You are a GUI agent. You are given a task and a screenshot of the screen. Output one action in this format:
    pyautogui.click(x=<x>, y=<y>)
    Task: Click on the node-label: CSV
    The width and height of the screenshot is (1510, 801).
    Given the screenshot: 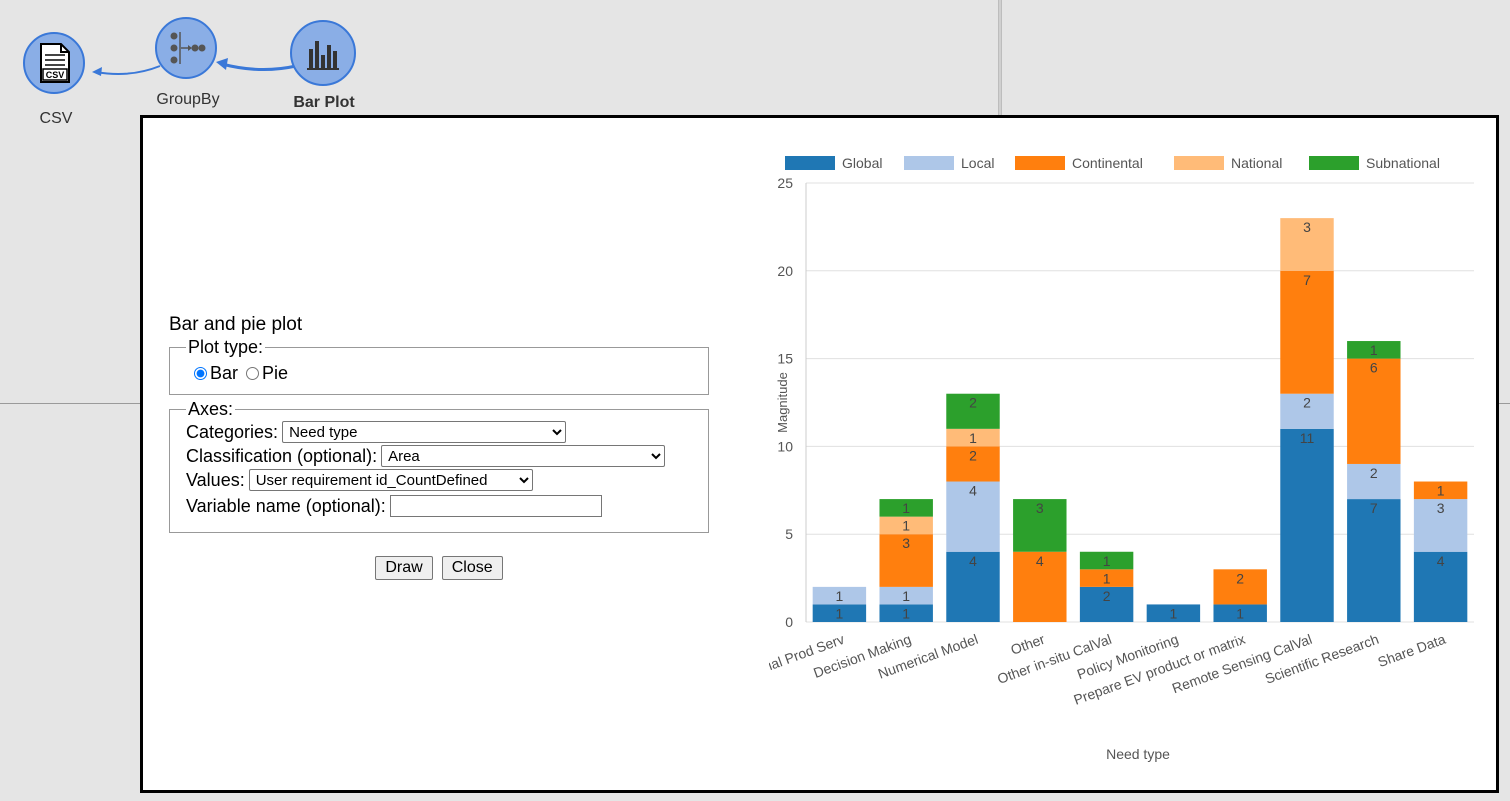 What is the action you would take?
    pyautogui.click(x=56, y=118)
    